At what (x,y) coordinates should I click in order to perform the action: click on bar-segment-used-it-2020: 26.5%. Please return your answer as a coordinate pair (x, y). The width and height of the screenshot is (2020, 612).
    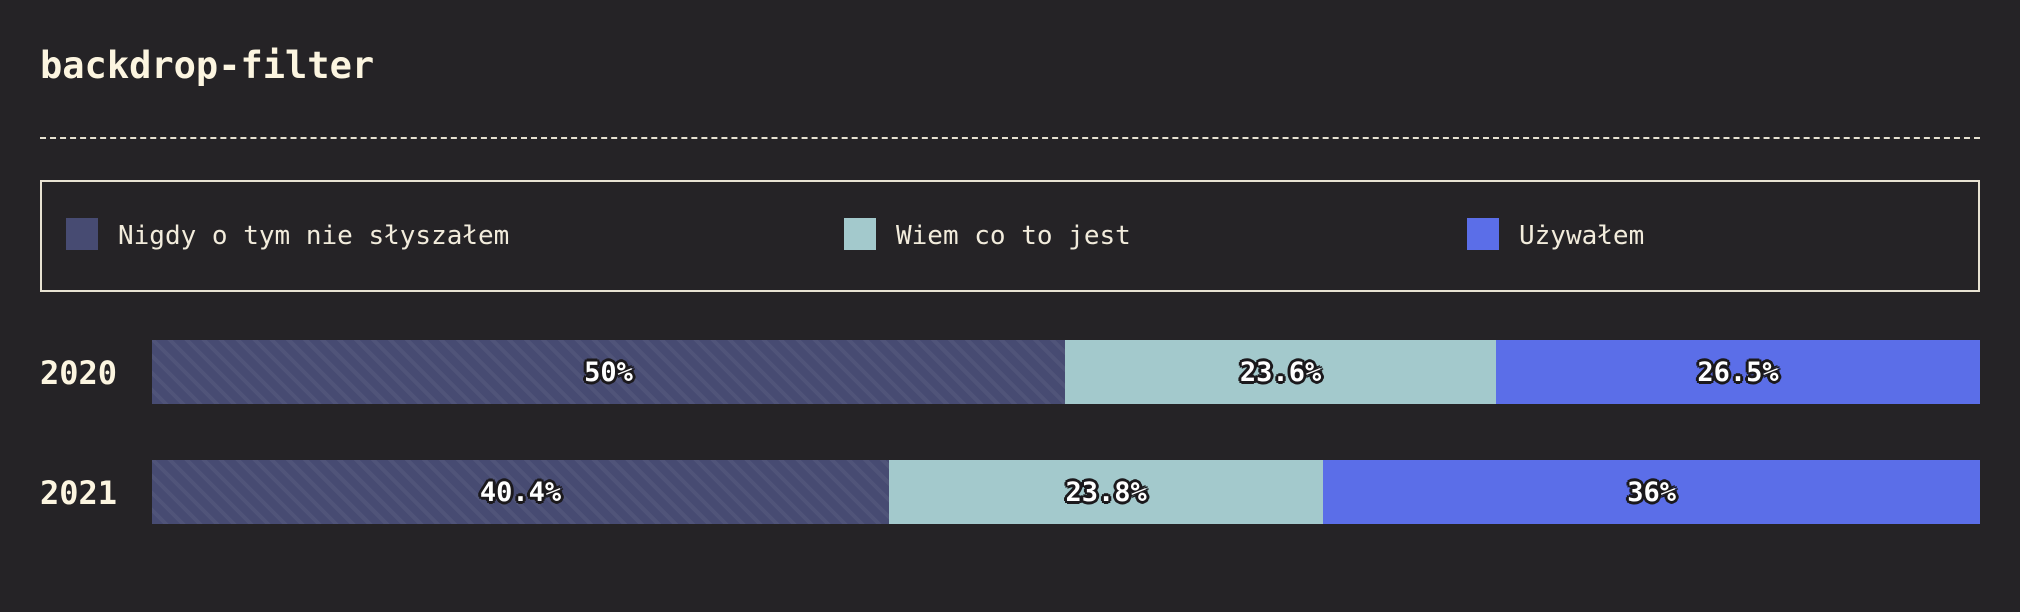
    Looking at the image, I should click on (1738, 372).